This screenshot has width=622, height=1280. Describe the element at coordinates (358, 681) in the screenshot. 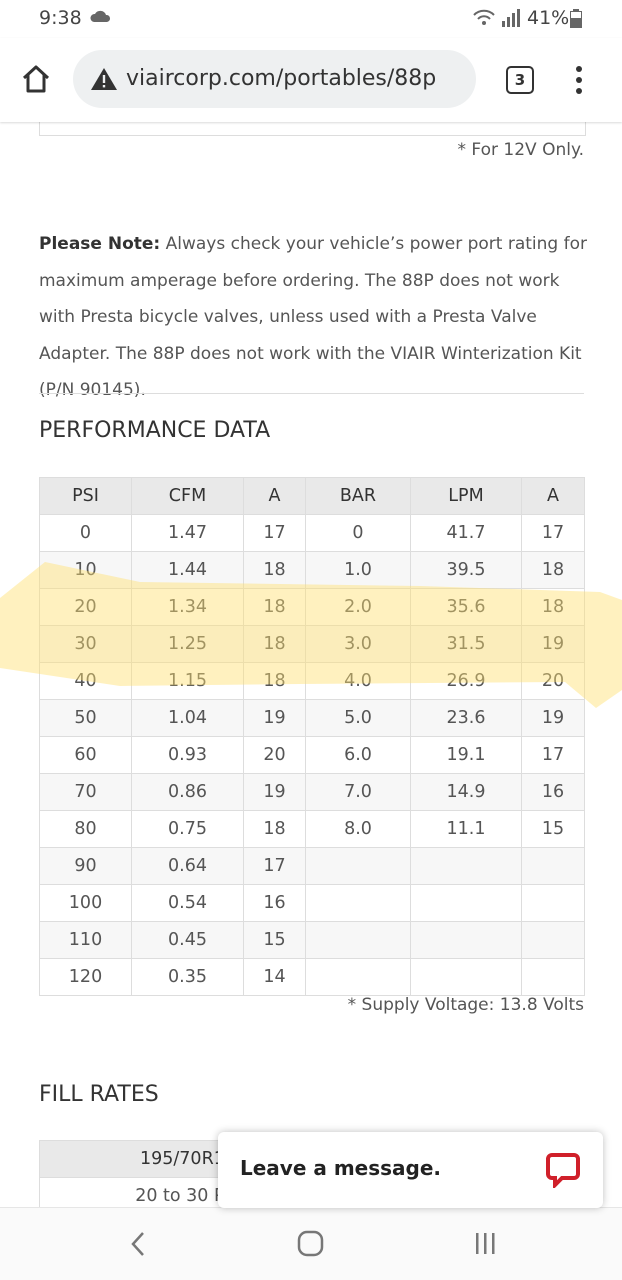

I see `table-cell: 4.0` at that location.